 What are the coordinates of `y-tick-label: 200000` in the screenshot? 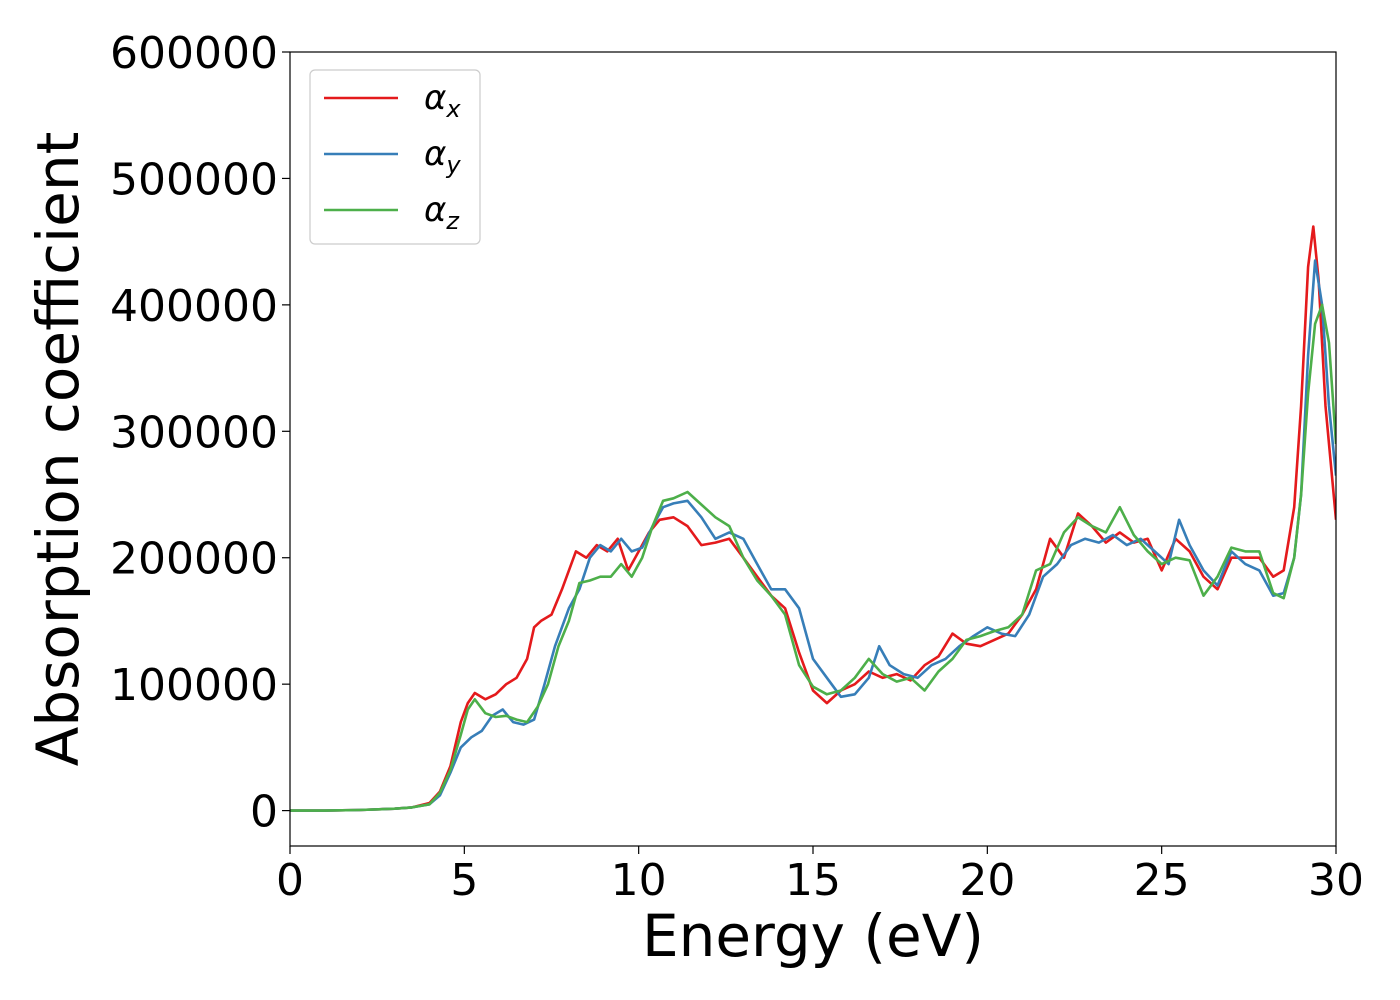 It's located at (194, 559).